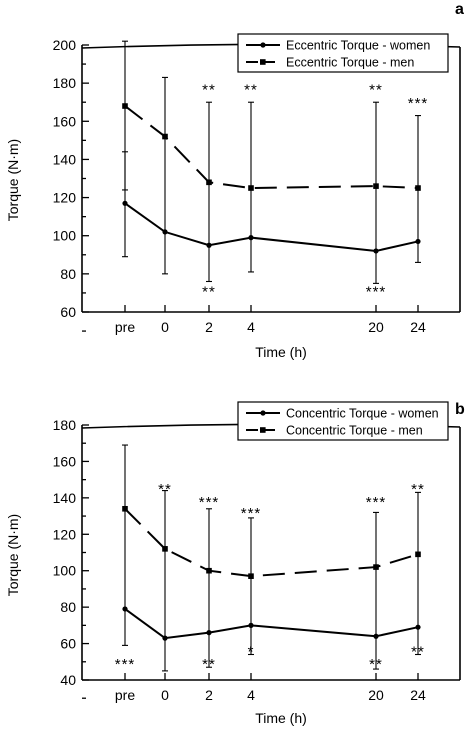 This screenshot has height=732, width=474. What do you see at coordinates (459, 9) in the screenshot?
I see `panel-letter-a: a` at bounding box center [459, 9].